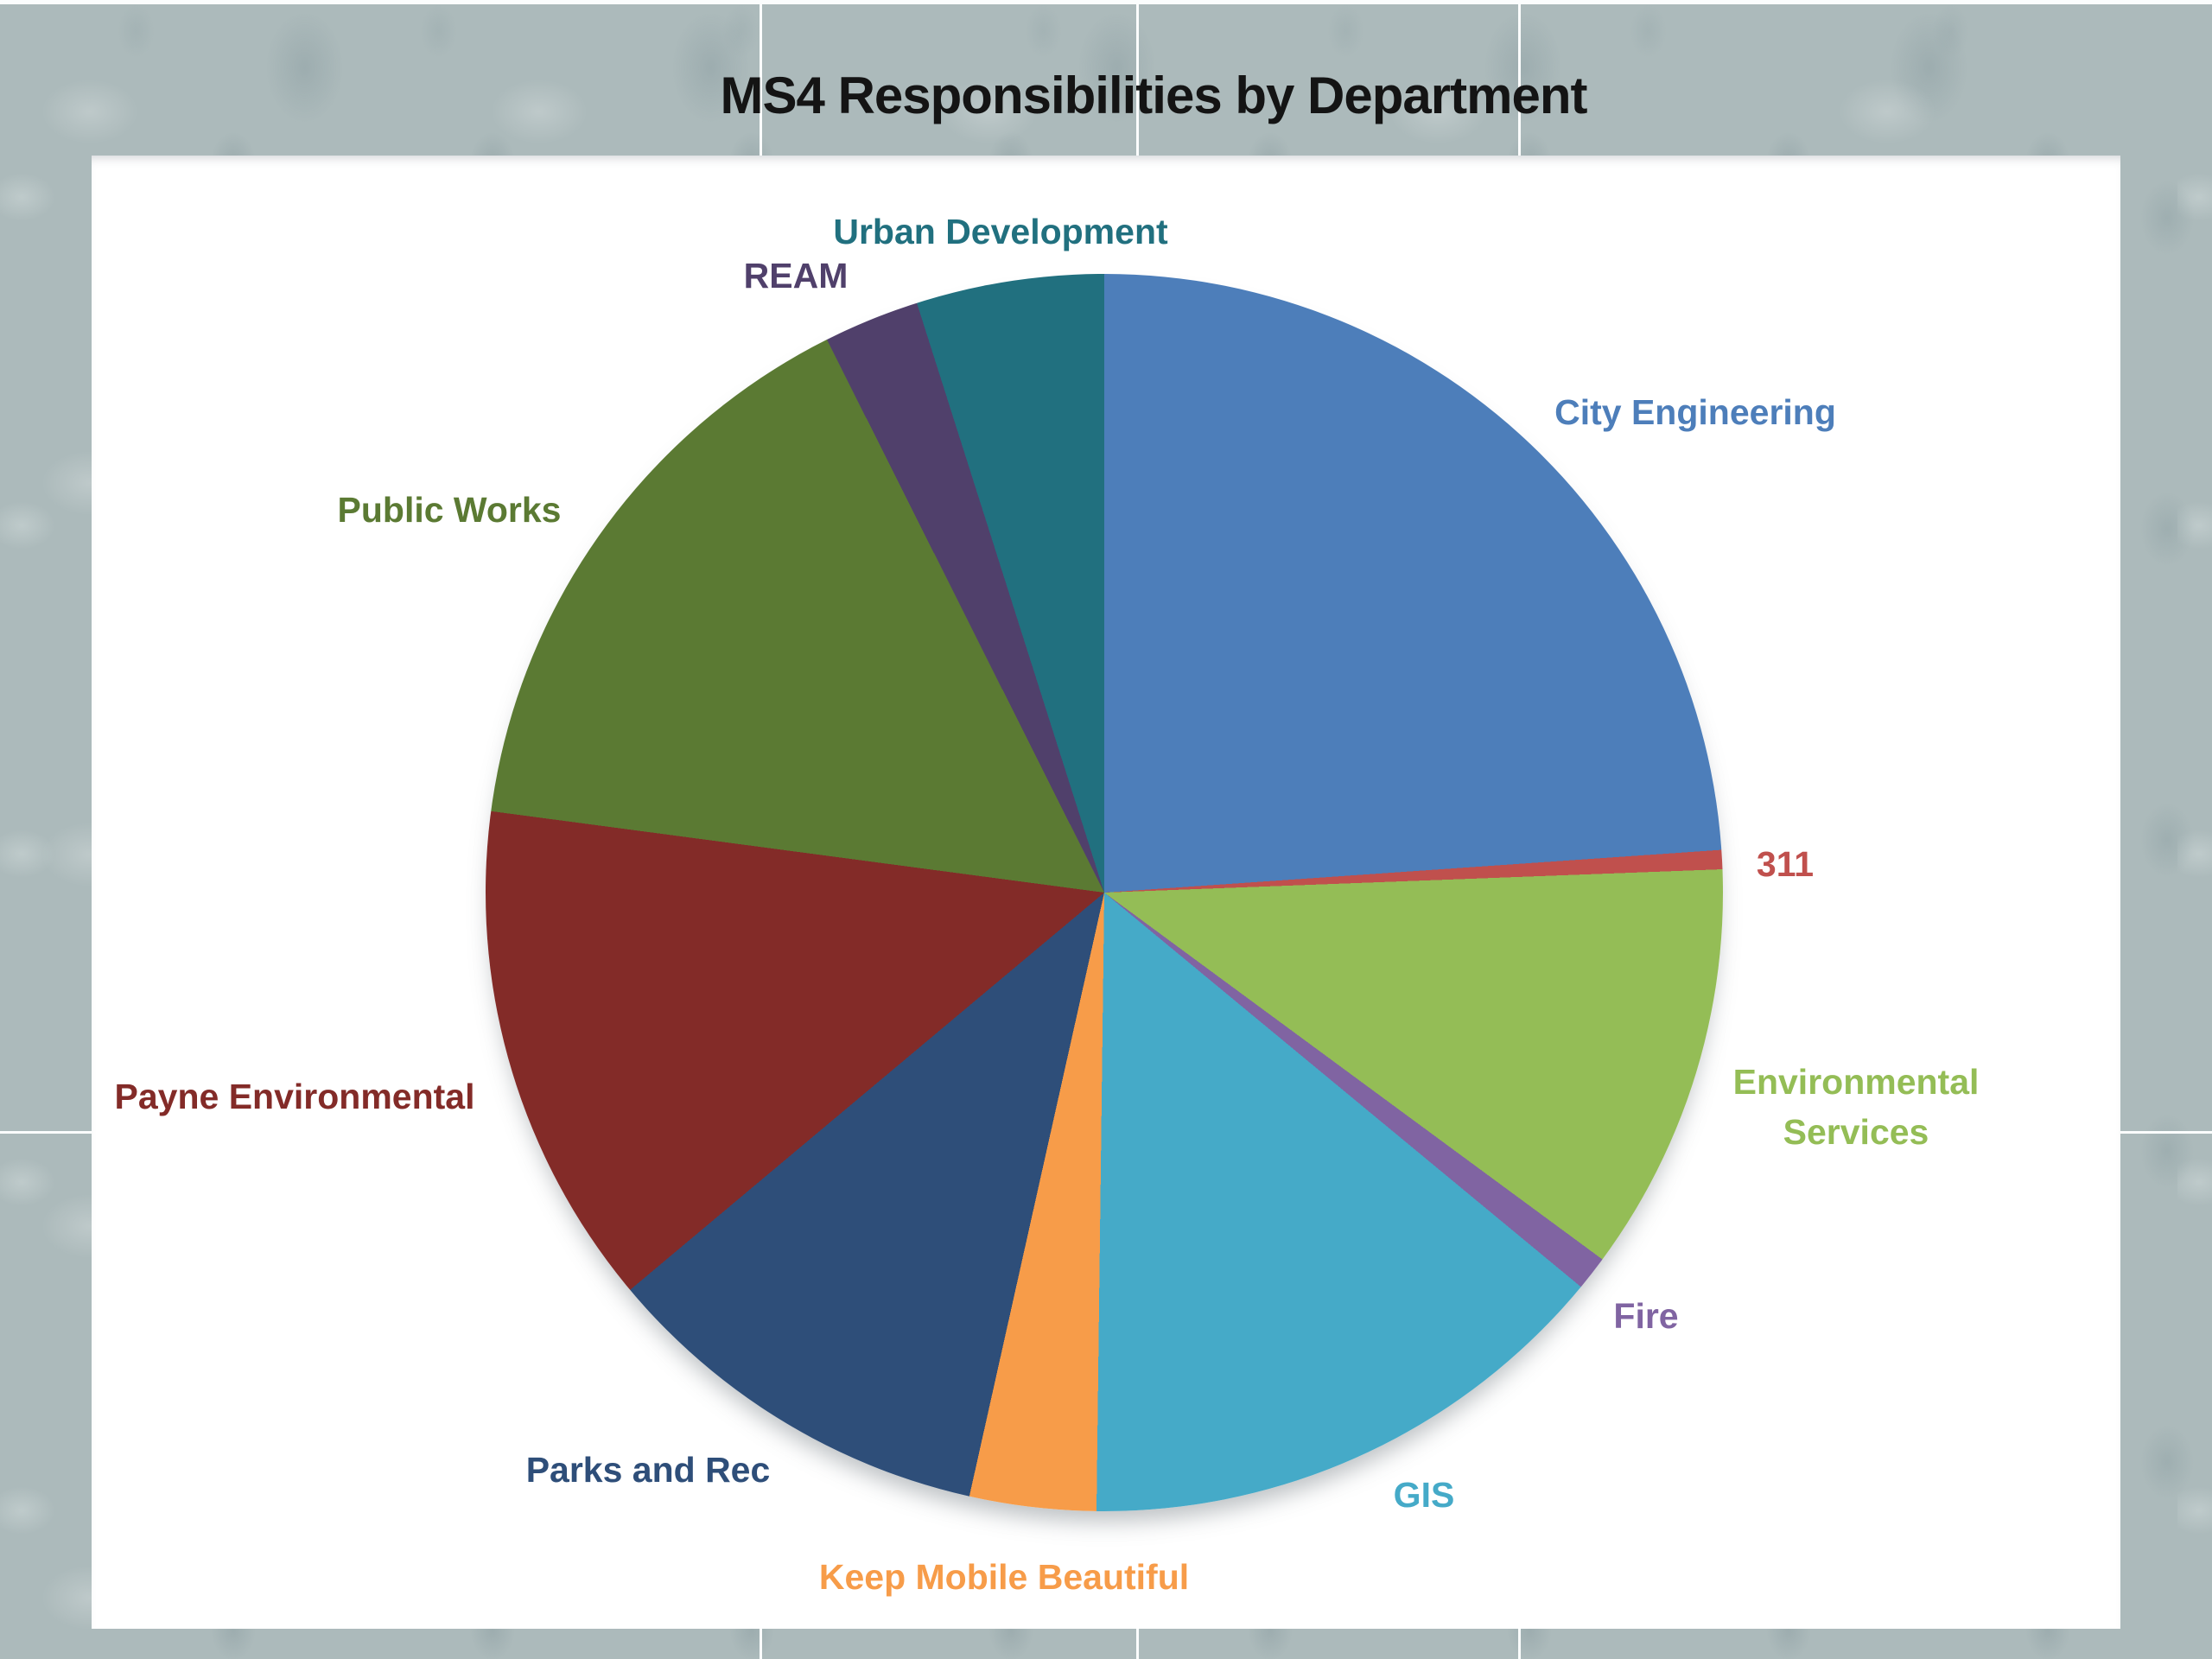 The height and width of the screenshot is (1659, 2212). Describe the element at coordinates (294, 1096) in the screenshot. I see `slice-label-payne-environmental: Payne Environmental` at that location.